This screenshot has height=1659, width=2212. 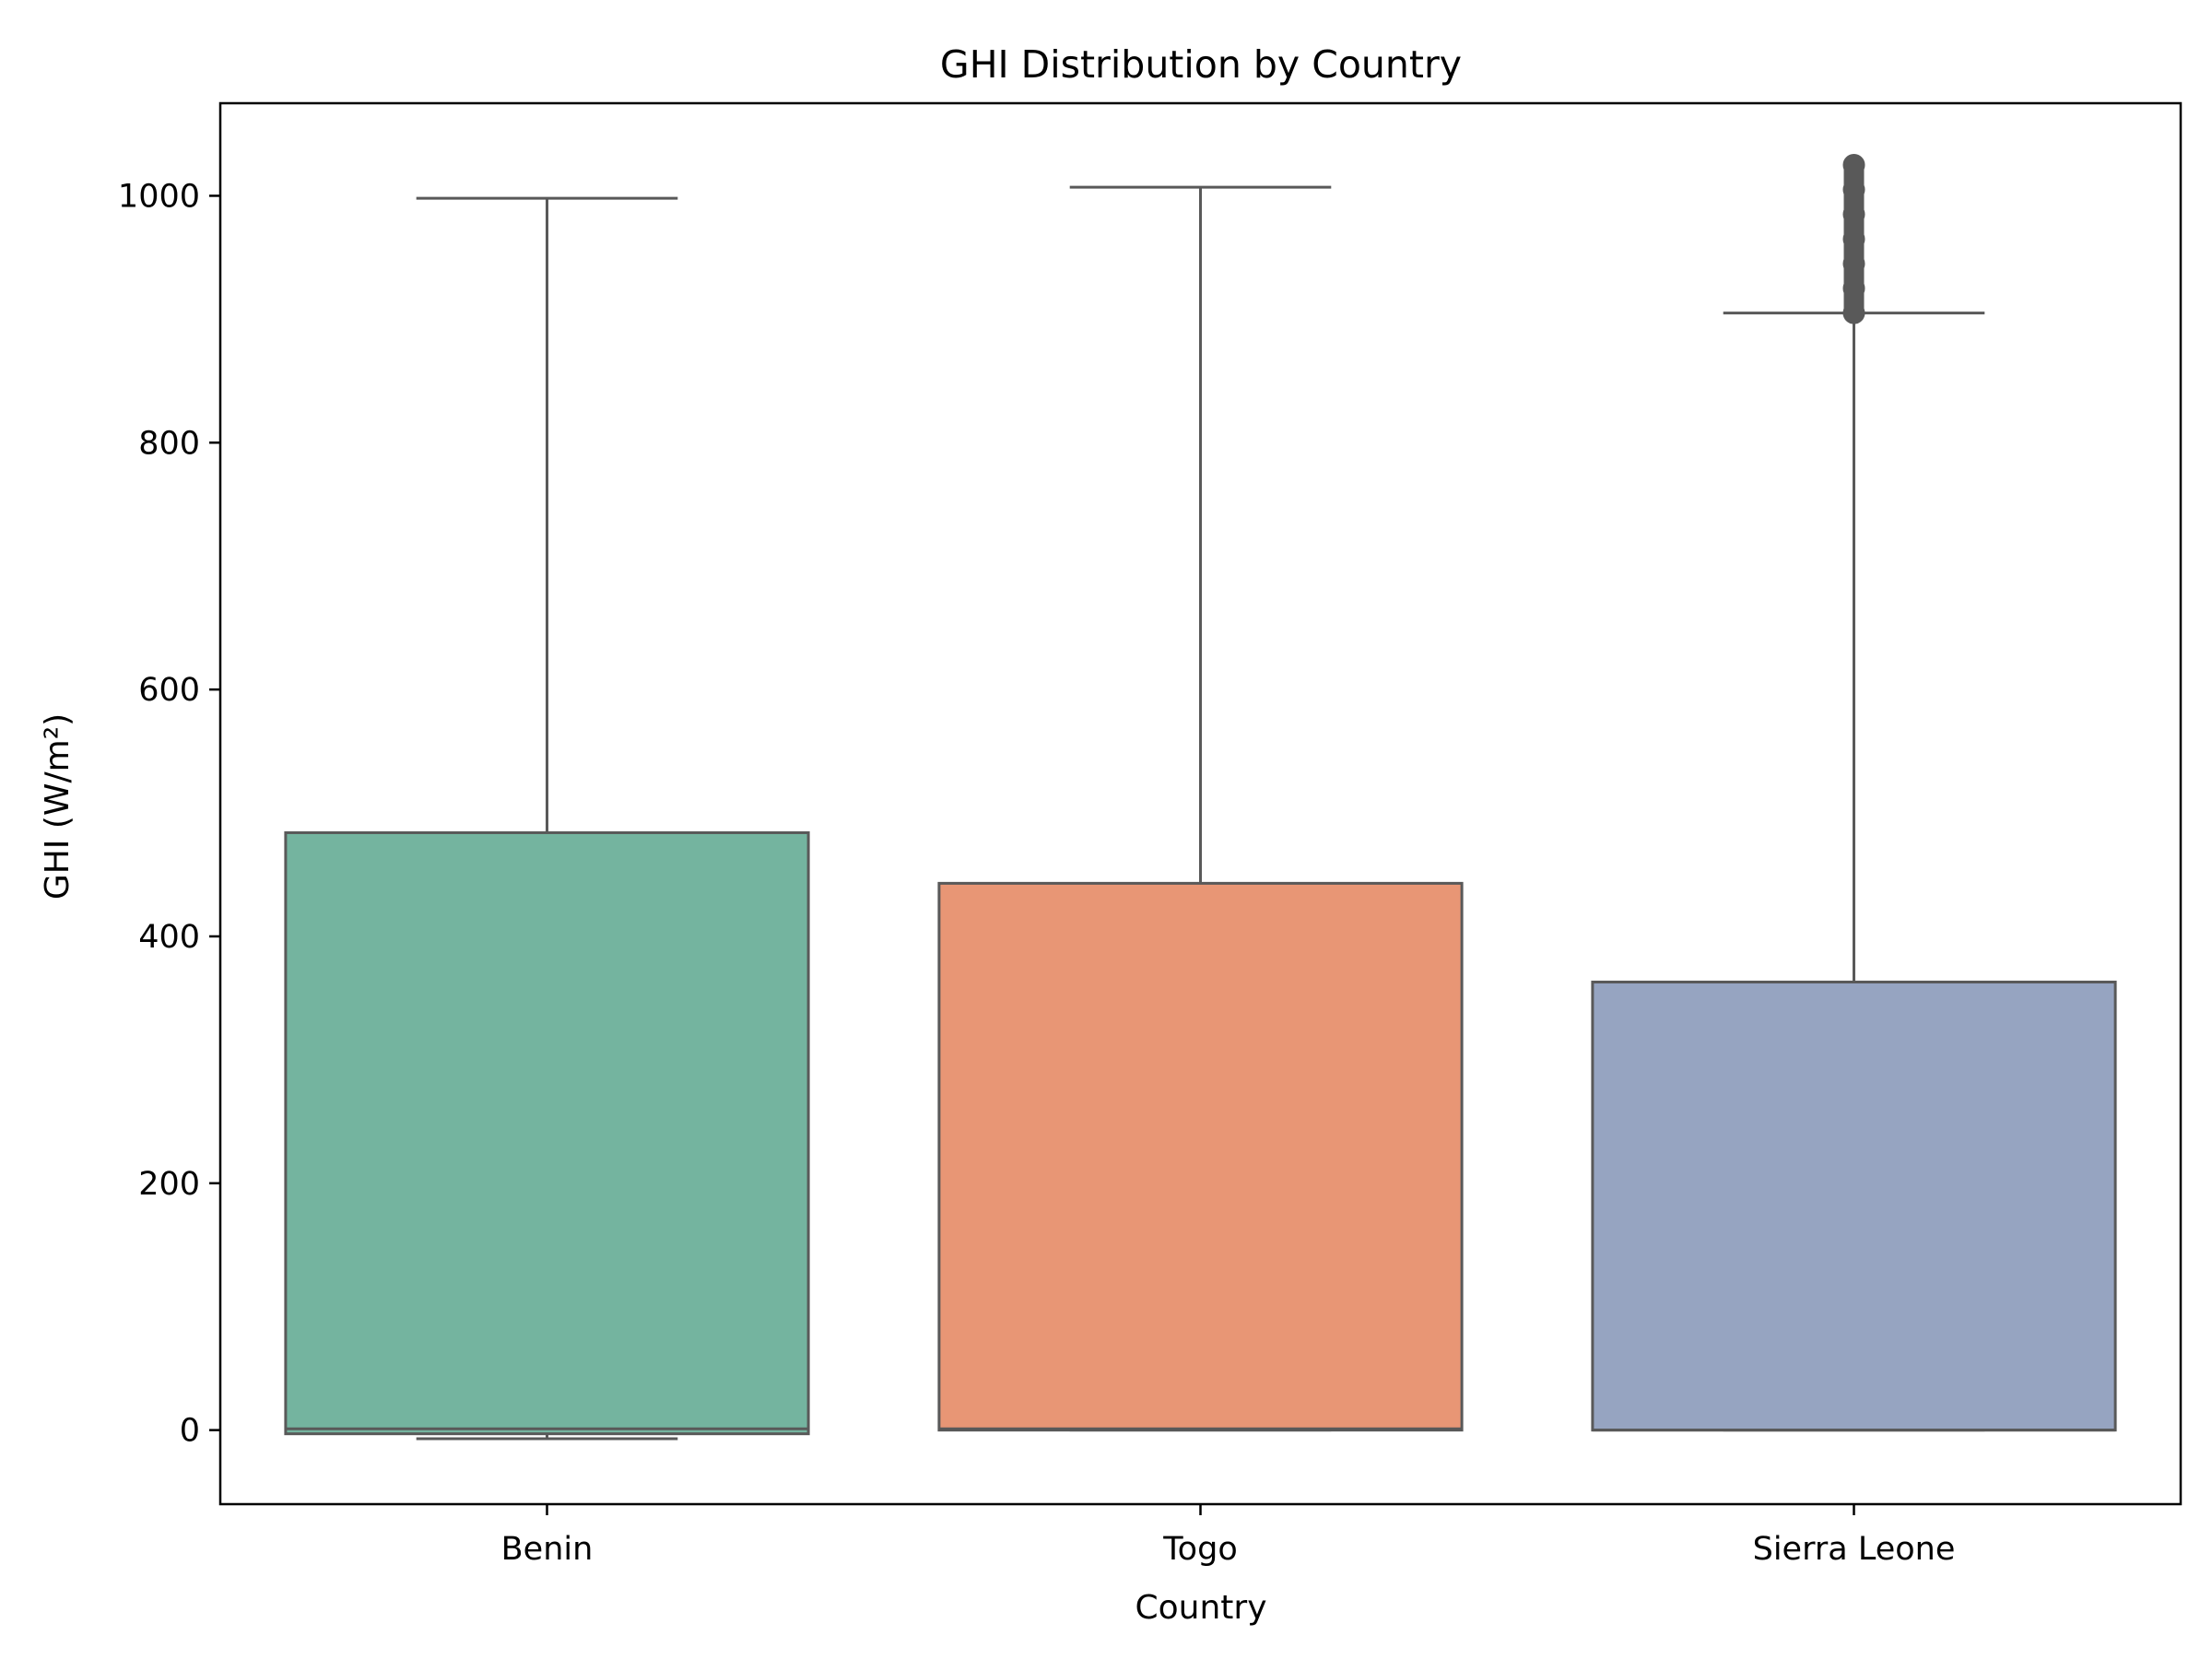 I want to click on x-tick-label-sierra-leone: Sierra Leone, so click(x=1854, y=1549).